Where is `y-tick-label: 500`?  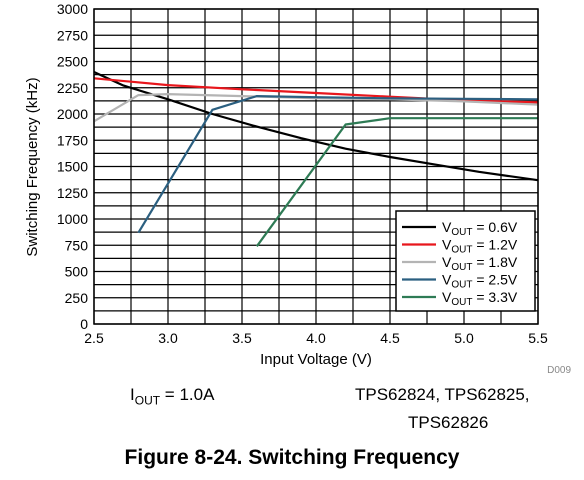
y-tick-label: 500 is located at coordinates (77, 272).